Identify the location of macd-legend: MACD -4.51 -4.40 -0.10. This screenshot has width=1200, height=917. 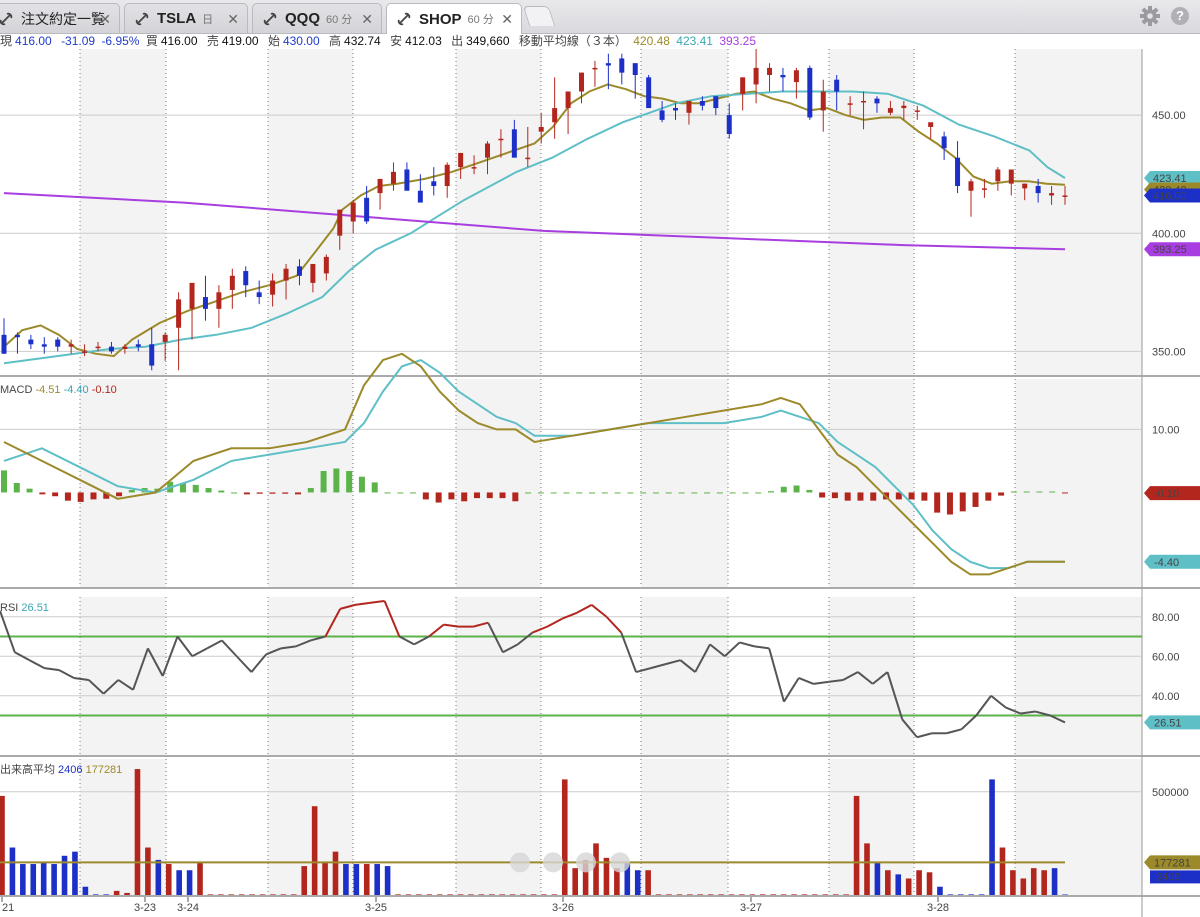
(58, 390).